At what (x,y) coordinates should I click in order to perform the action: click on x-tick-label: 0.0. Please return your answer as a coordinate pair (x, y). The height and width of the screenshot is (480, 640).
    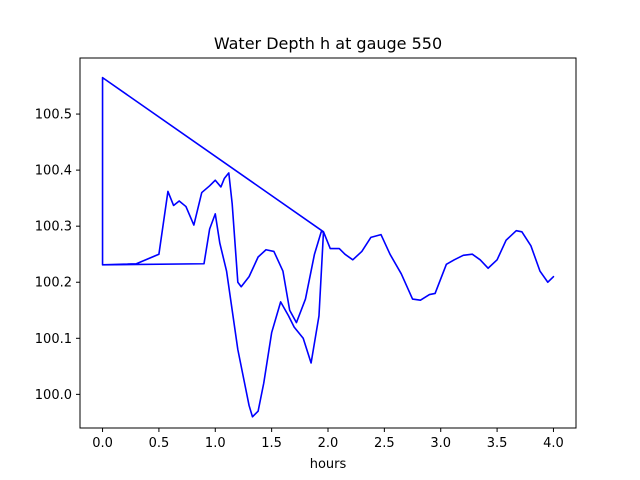
    Looking at the image, I should click on (102, 443).